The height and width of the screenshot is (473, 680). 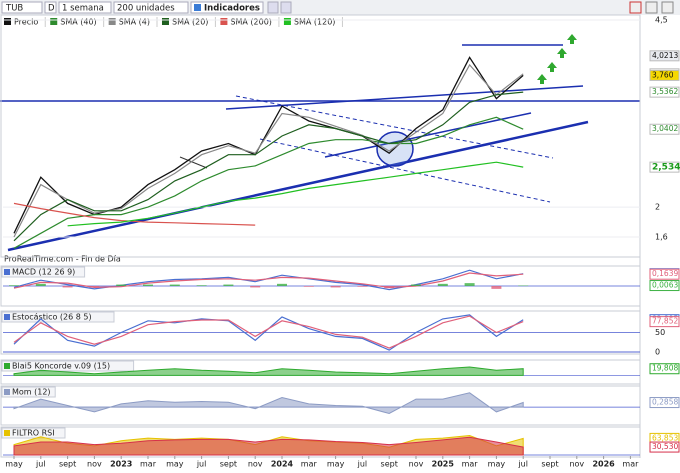 I want to click on panel-title: MACD (12 26 9), so click(x=43, y=272).